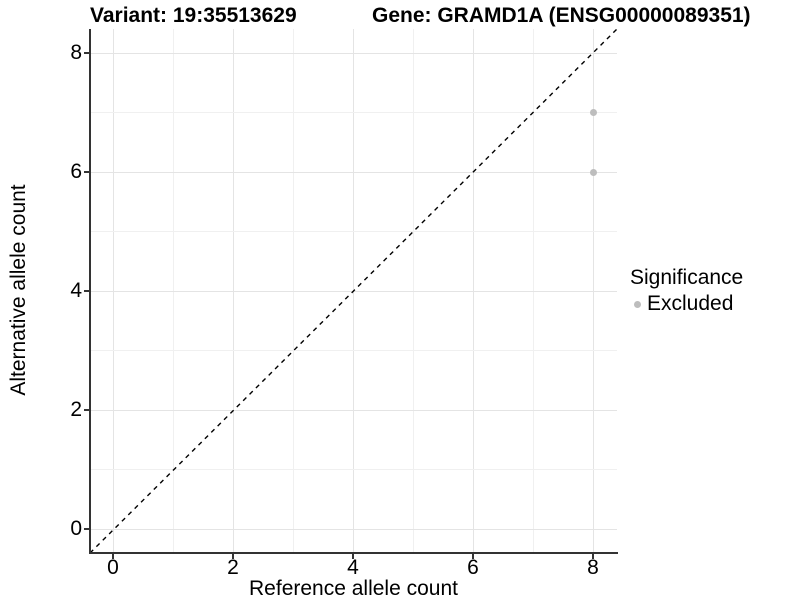  I want to click on x-tick-label-2: 2, so click(233, 567).